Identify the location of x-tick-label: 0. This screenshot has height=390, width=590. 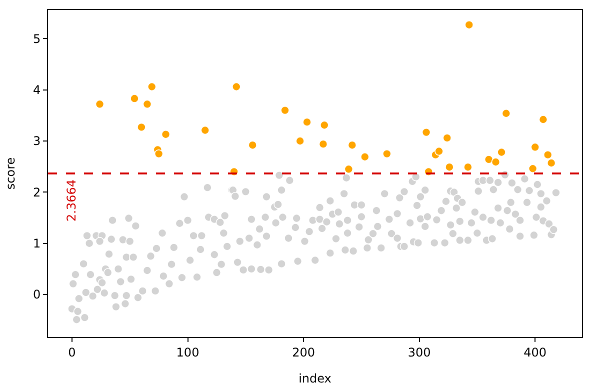
(72, 352).